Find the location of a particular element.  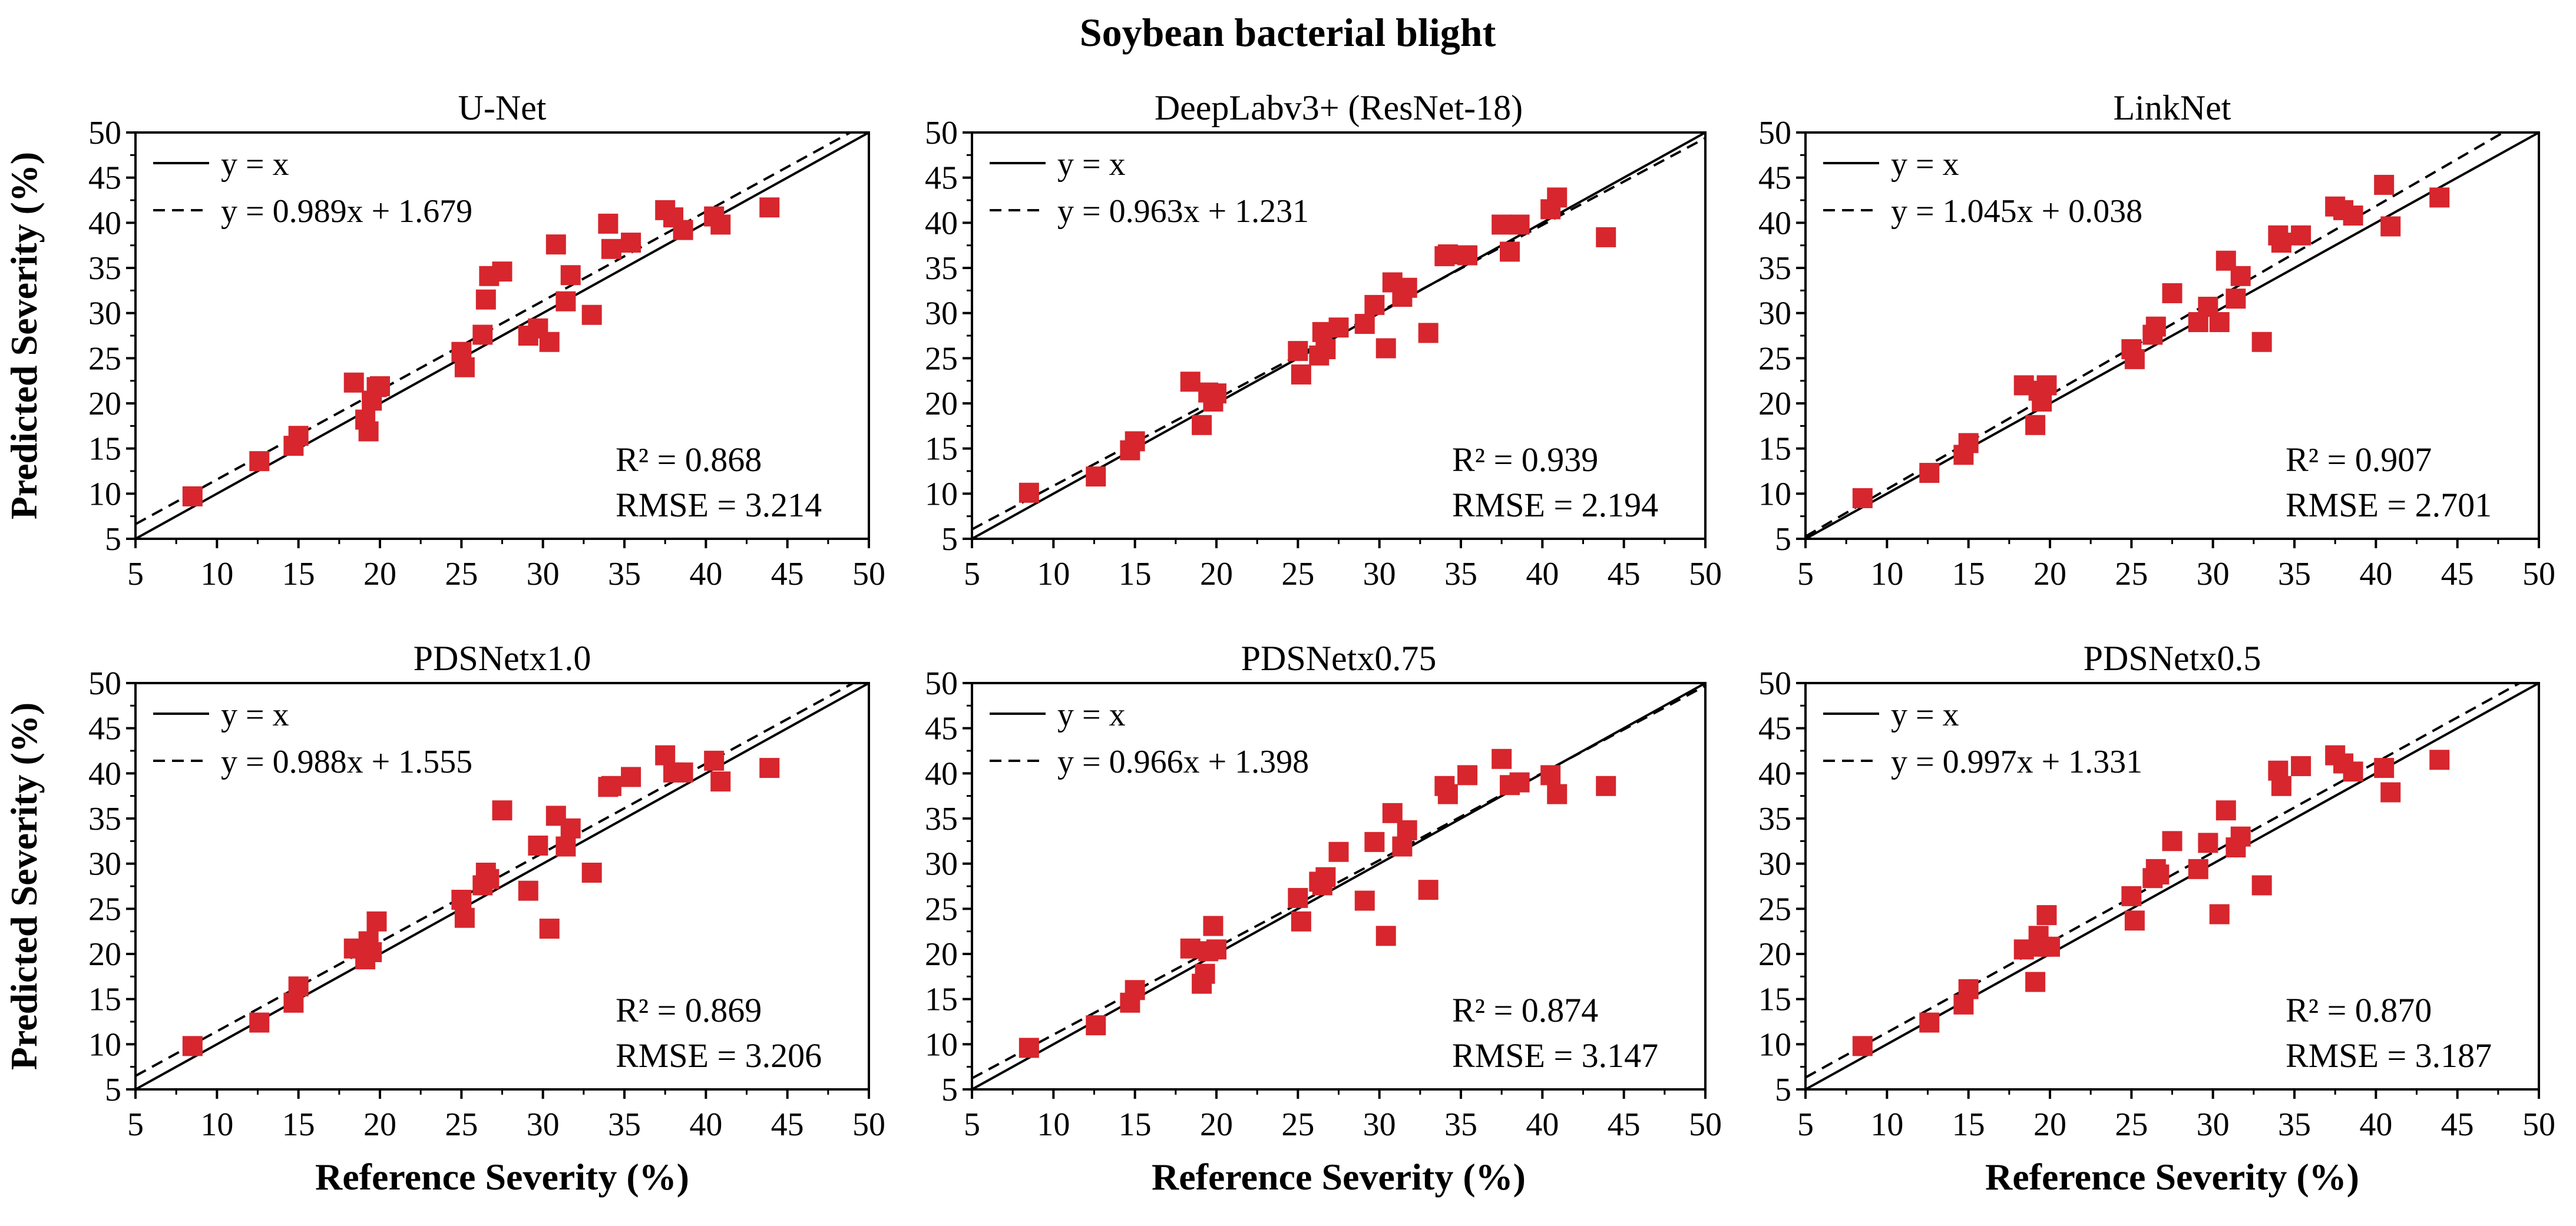

y-axis-label: Predicted Severity (%) is located at coordinates (24, 335).